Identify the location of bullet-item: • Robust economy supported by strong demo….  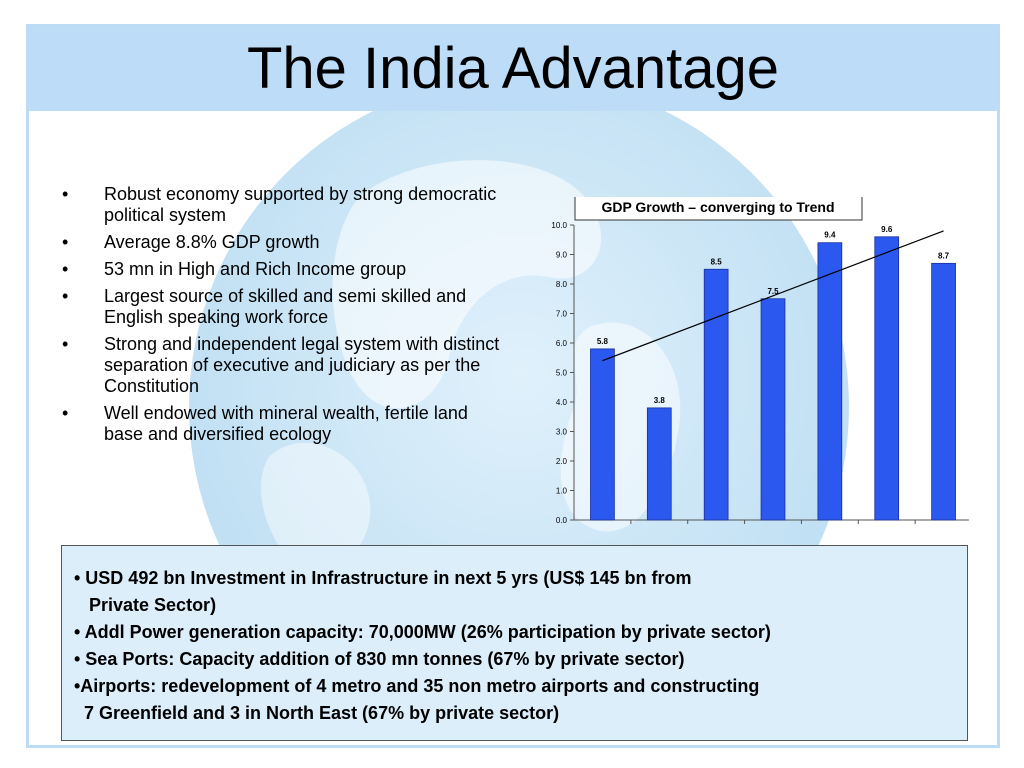
(282, 205).